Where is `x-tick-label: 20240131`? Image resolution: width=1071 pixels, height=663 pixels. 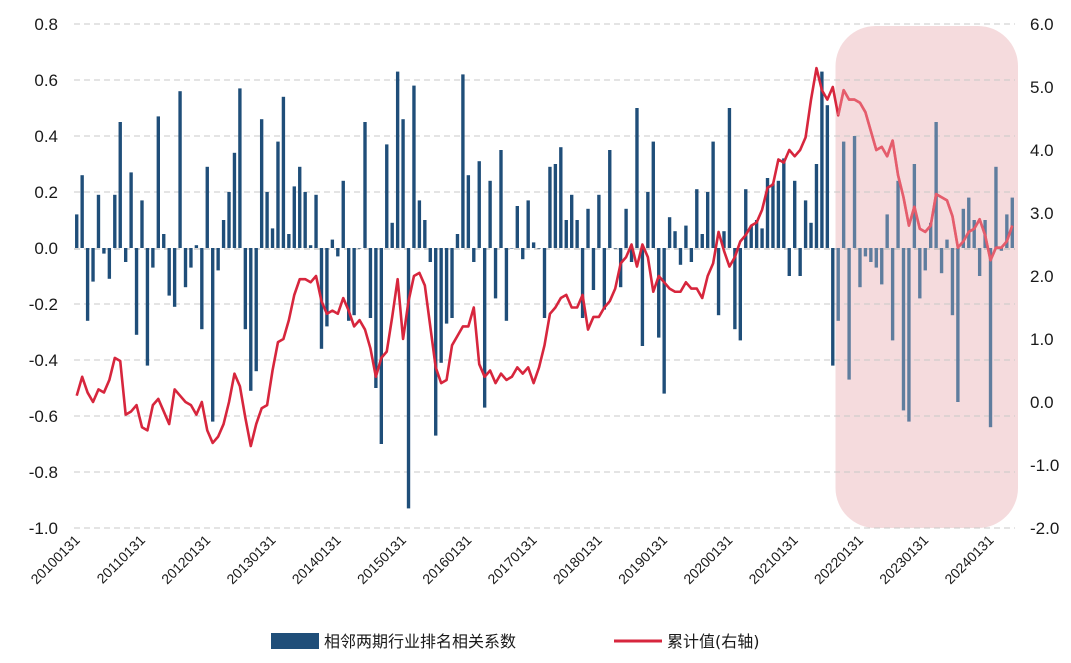 x-tick-label: 20240131 is located at coordinates (969, 560).